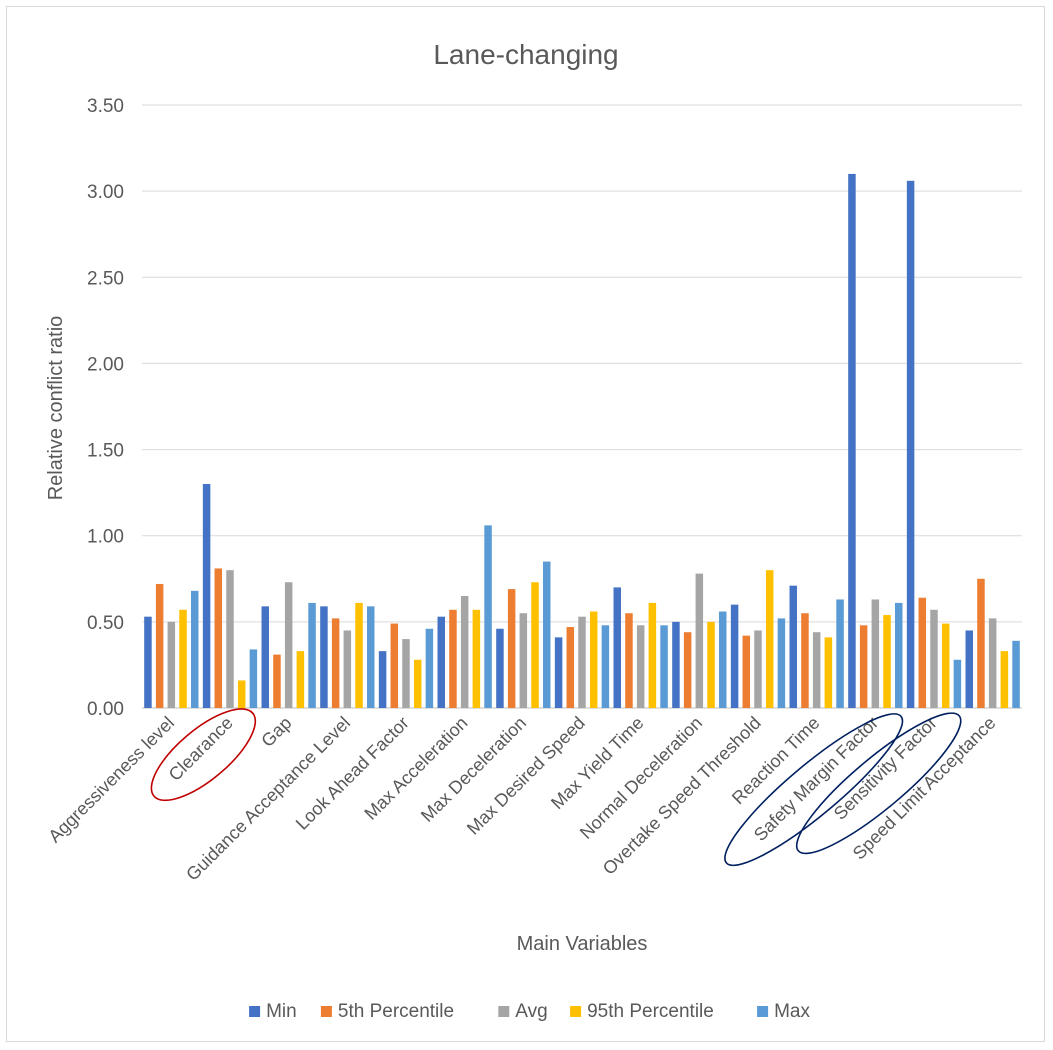 This screenshot has height=1050, width=1053. I want to click on y-tick-label: 3.00, so click(105, 192).